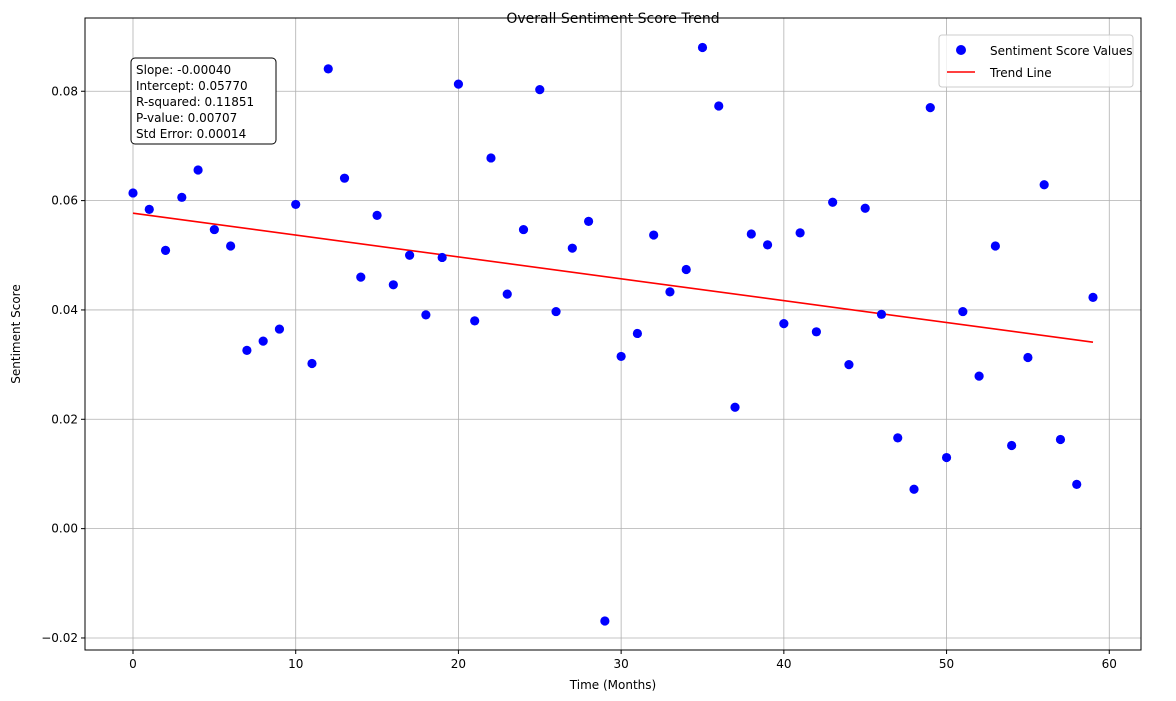 The width and height of the screenshot is (1176, 701). What do you see at coordinates (183, 70) in the screenshot?
I see `stats-slope: Slope: -0.00040` at bounding box center [183, 70].